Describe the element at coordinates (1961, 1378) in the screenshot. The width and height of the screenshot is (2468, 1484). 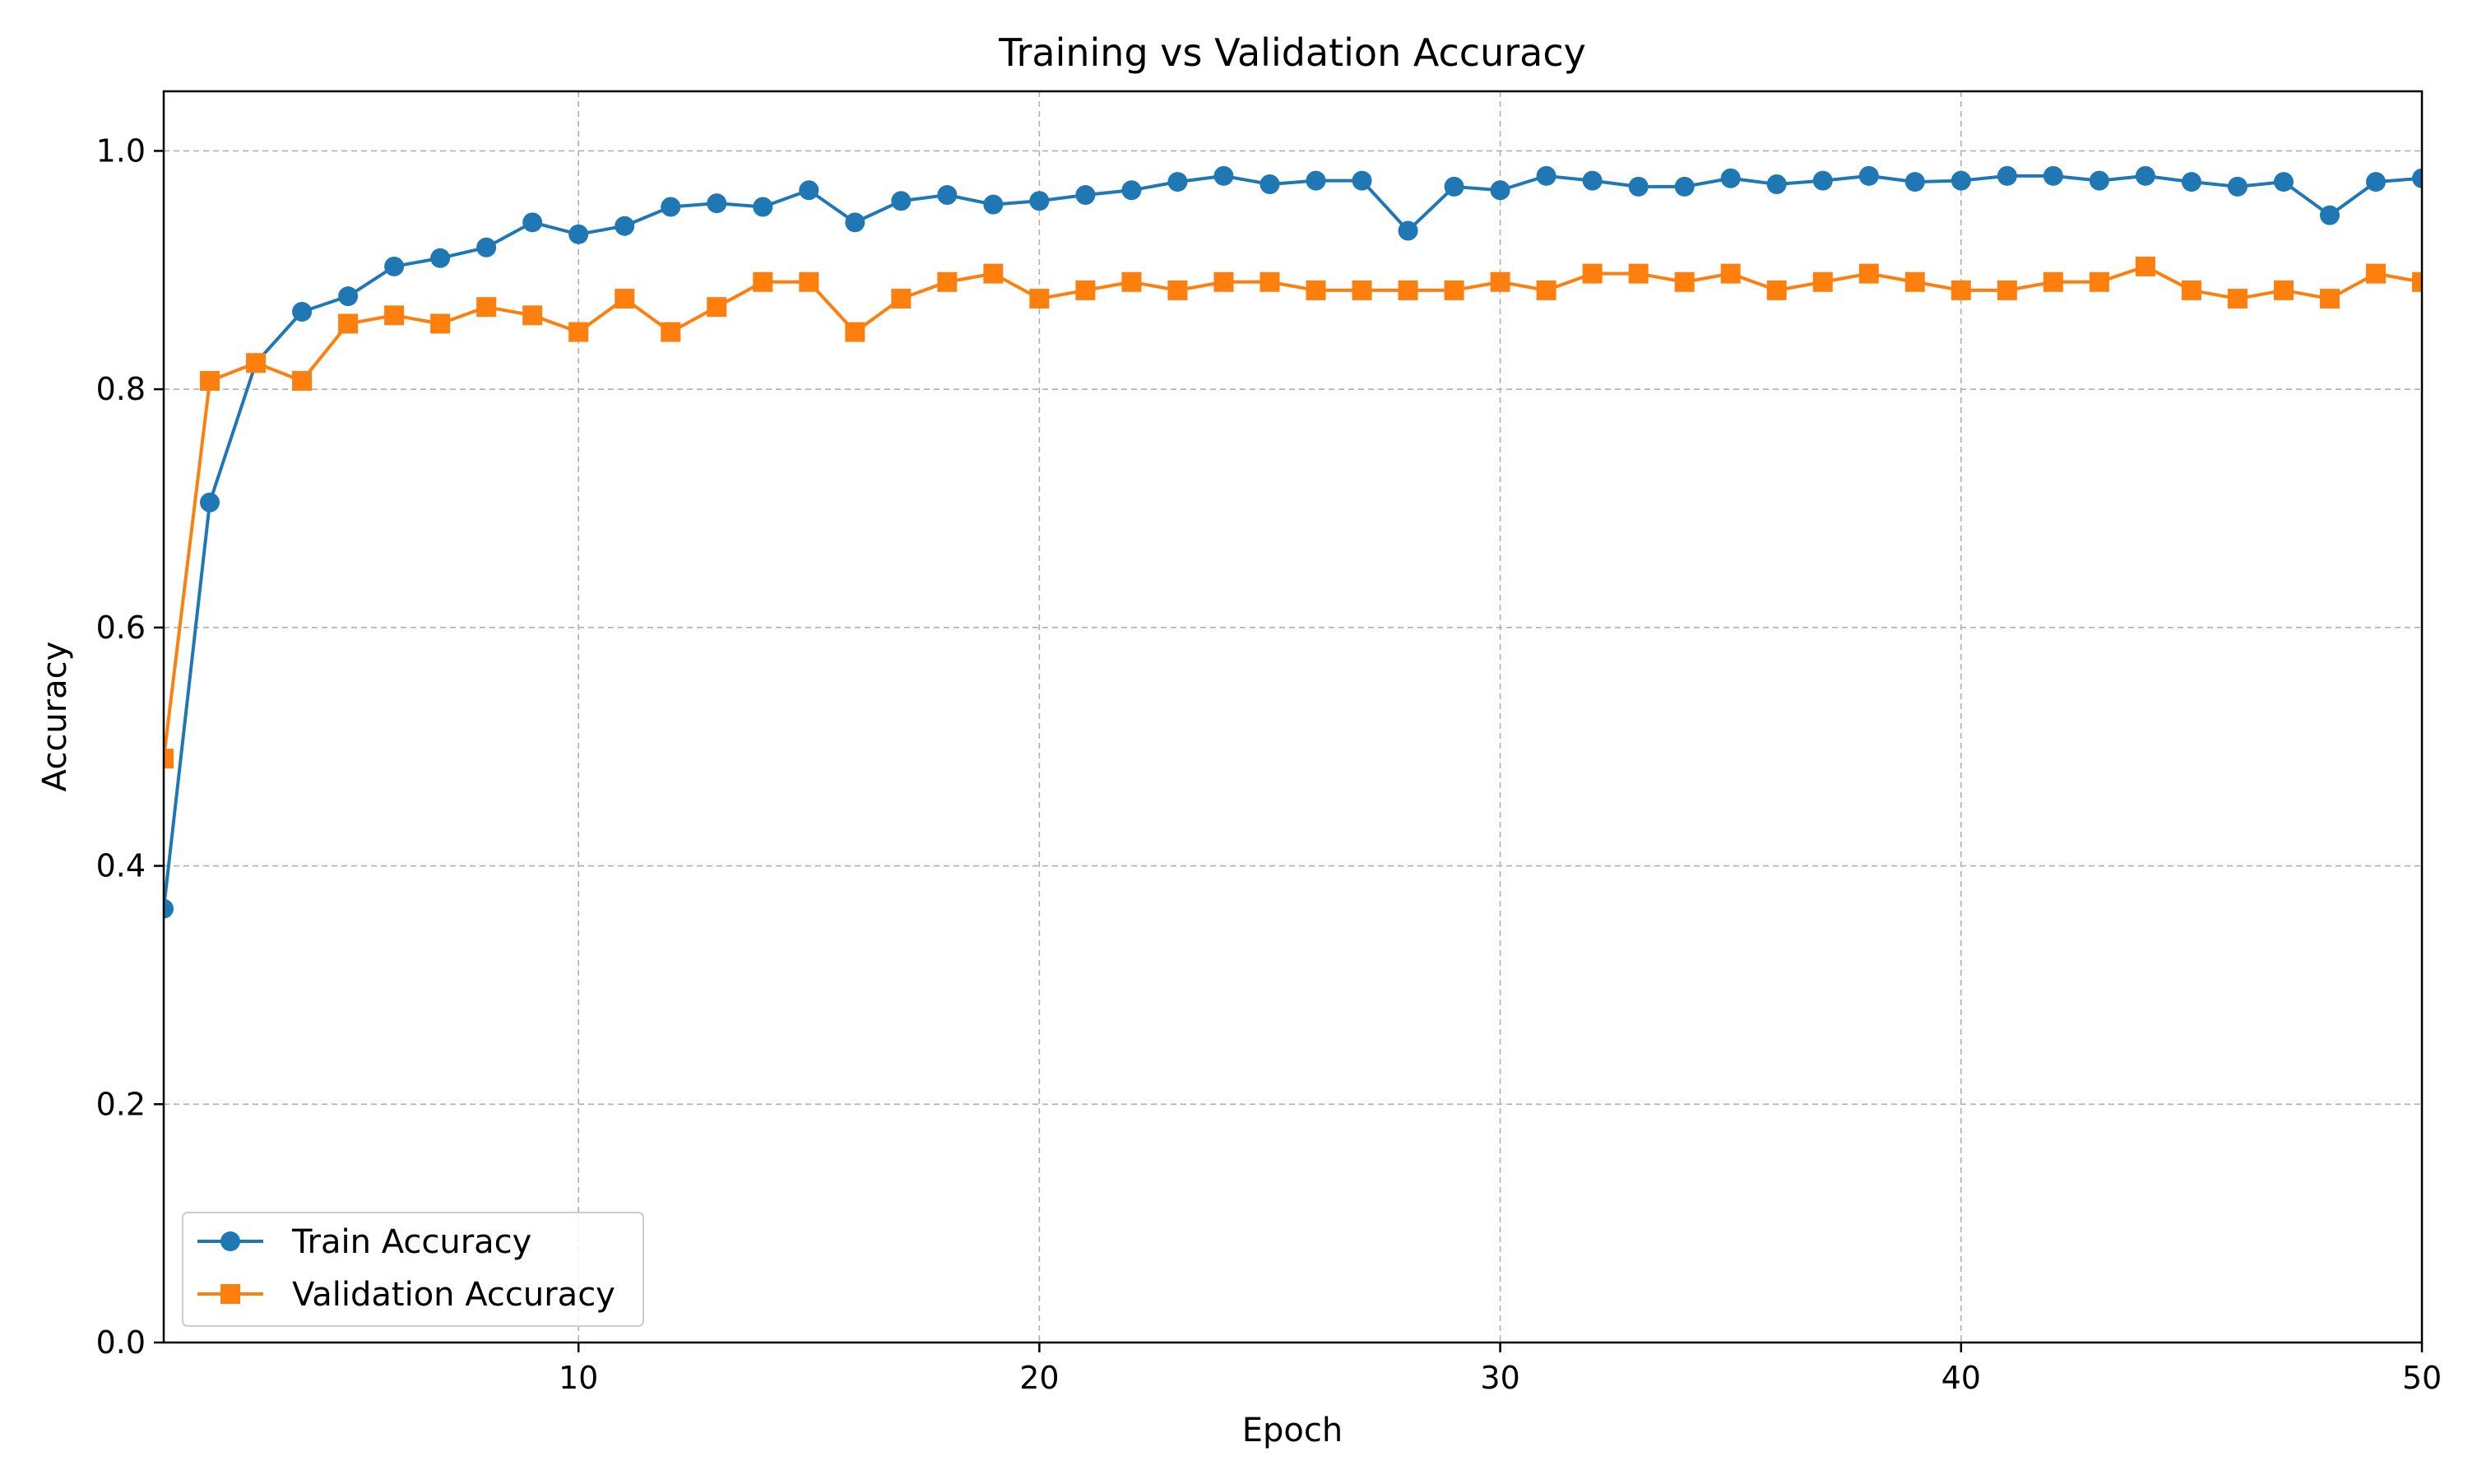
I see `x-tick-label: 40` at that location.